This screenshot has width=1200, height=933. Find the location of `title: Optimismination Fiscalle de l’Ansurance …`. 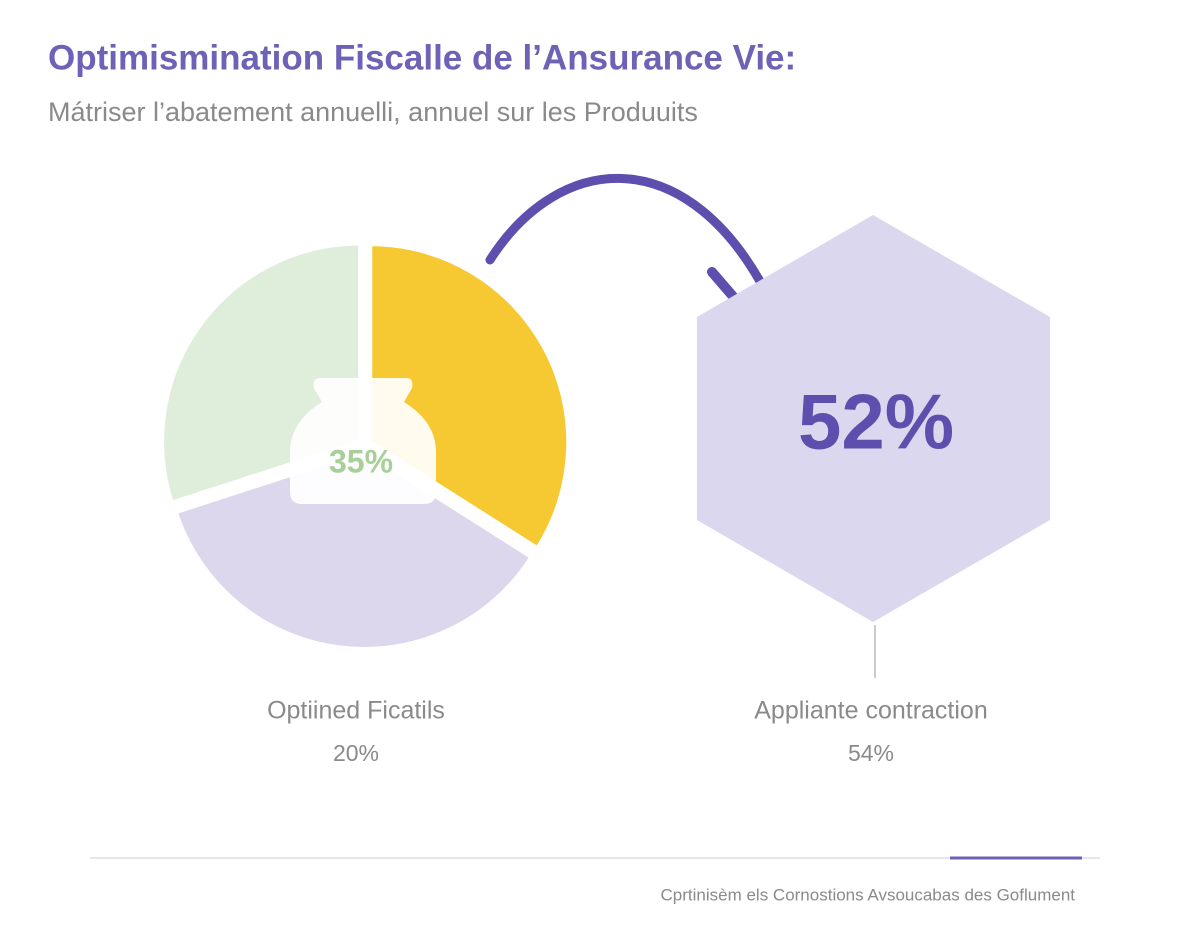

title: Optimismination Fiscalle de l’Ansurance … is located at coordinates (422, 57).